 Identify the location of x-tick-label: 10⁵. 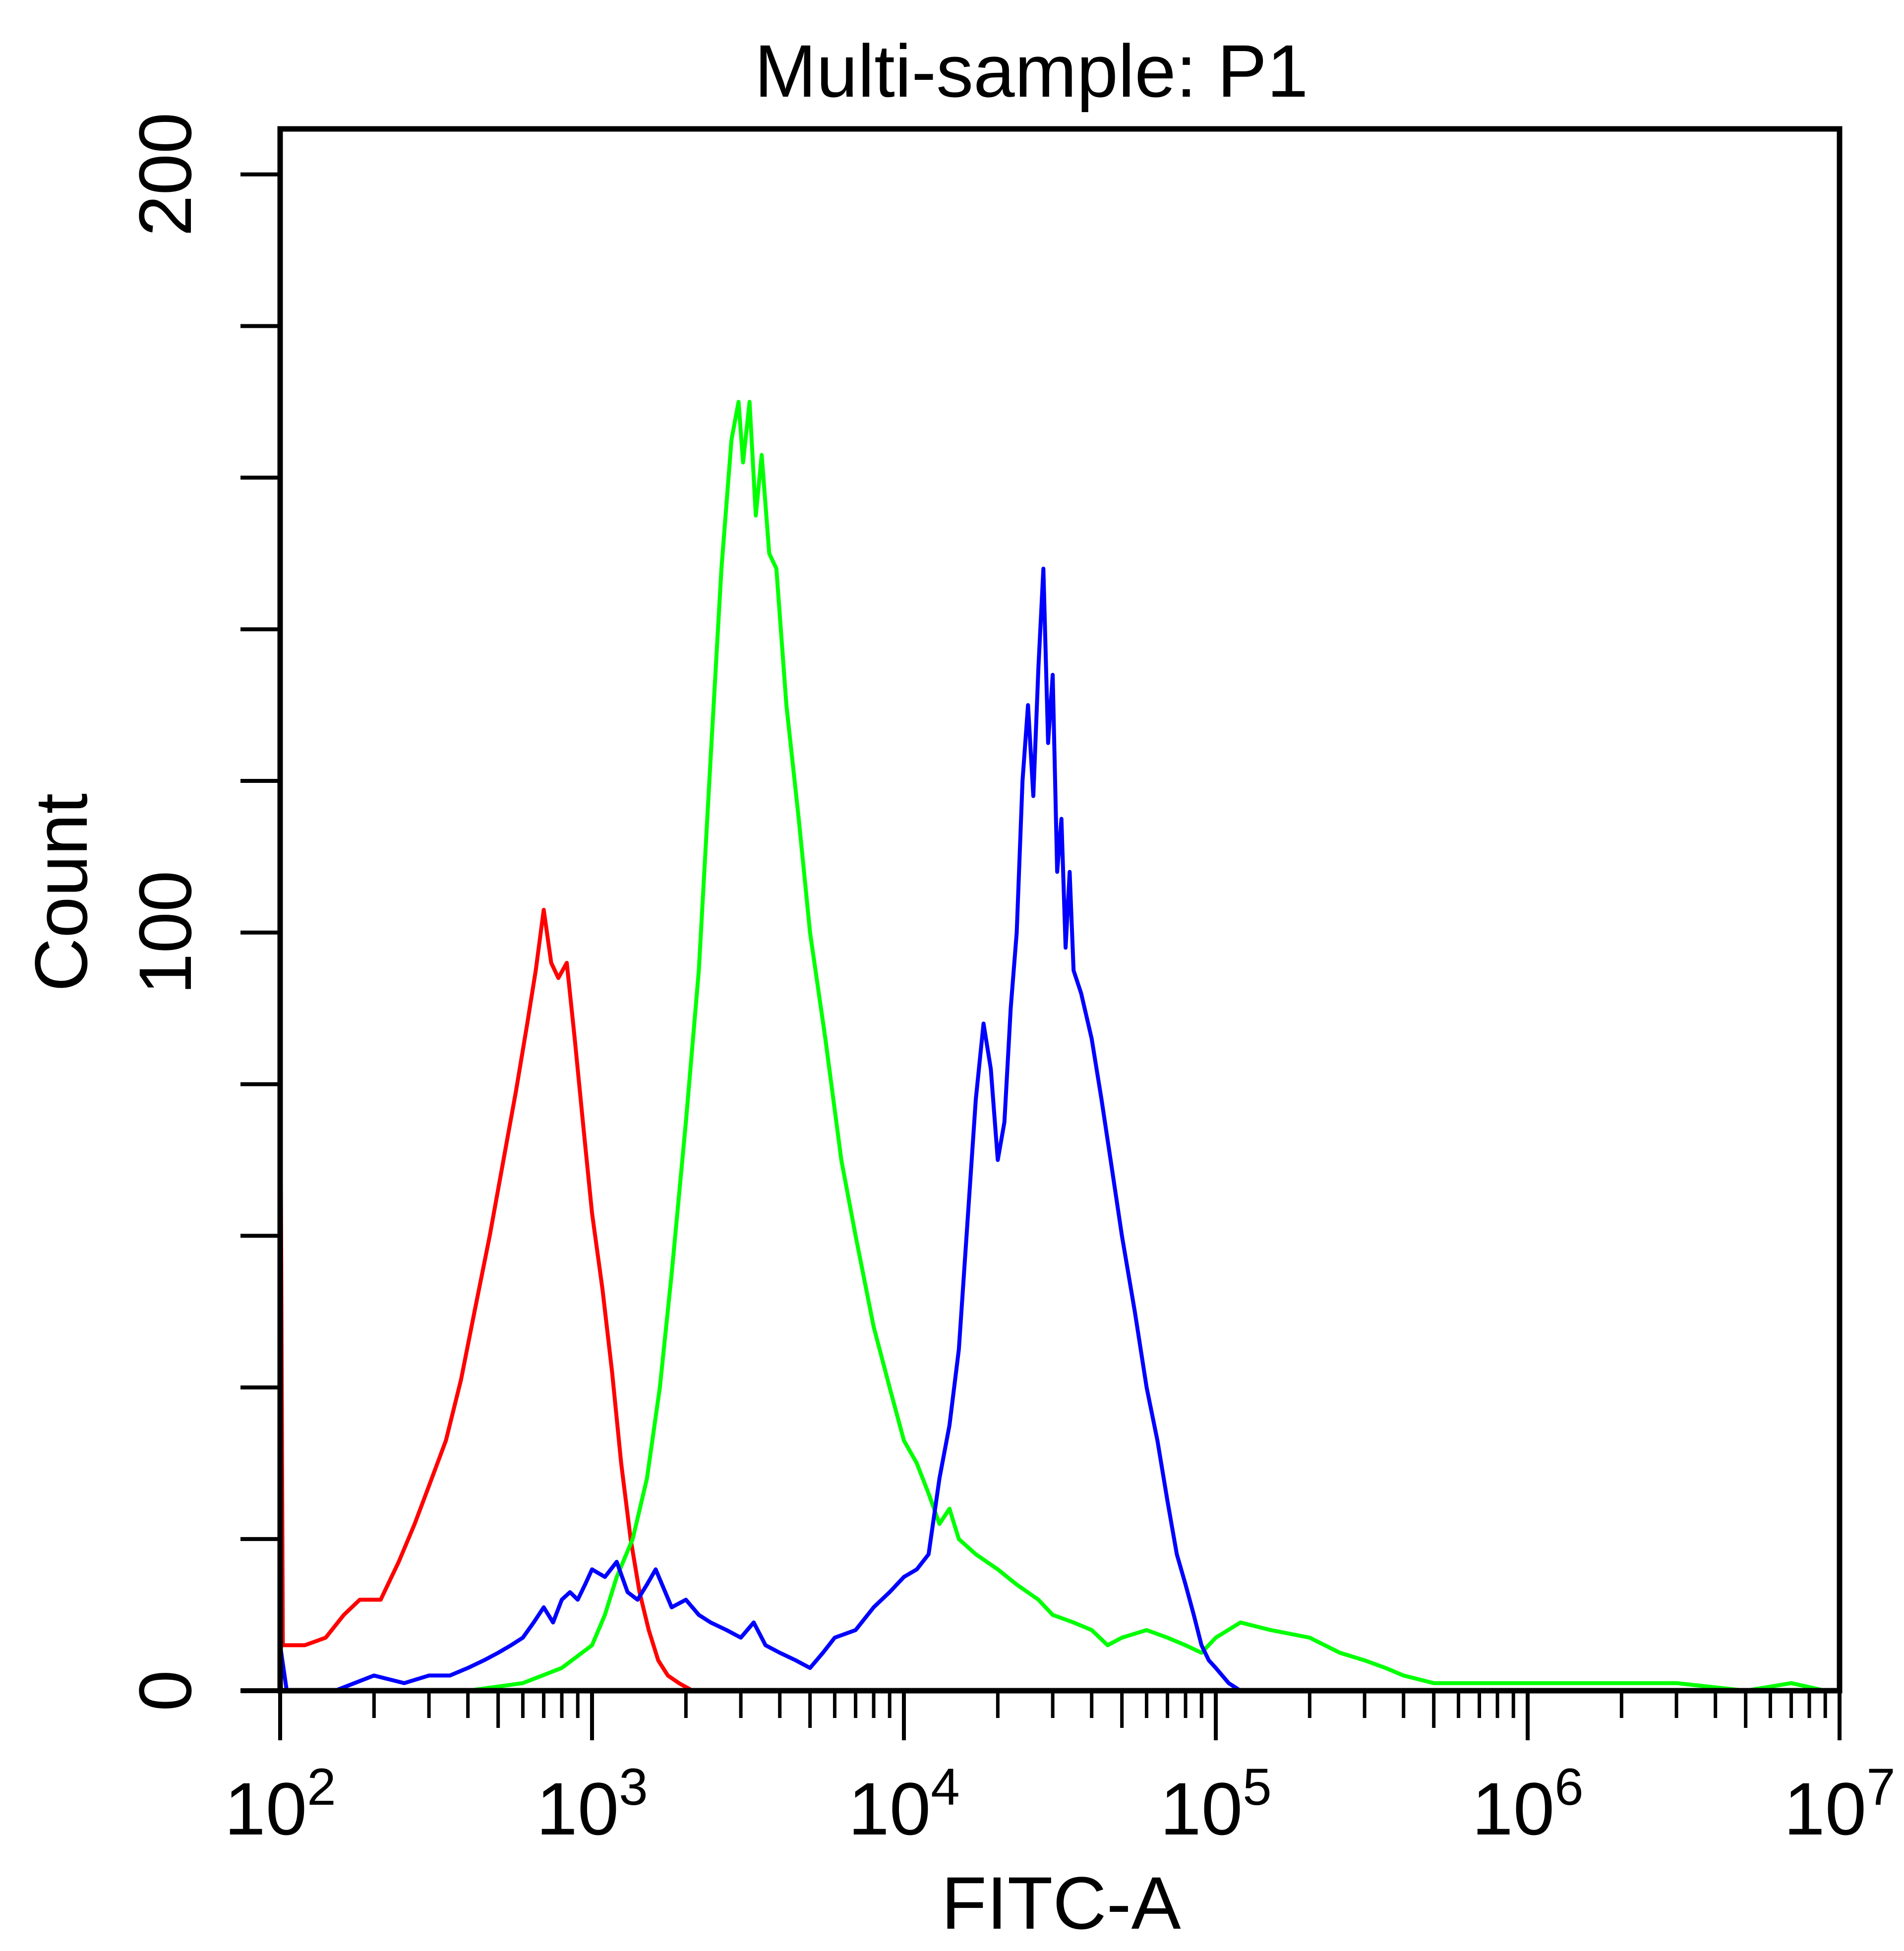
(1215, 1804).